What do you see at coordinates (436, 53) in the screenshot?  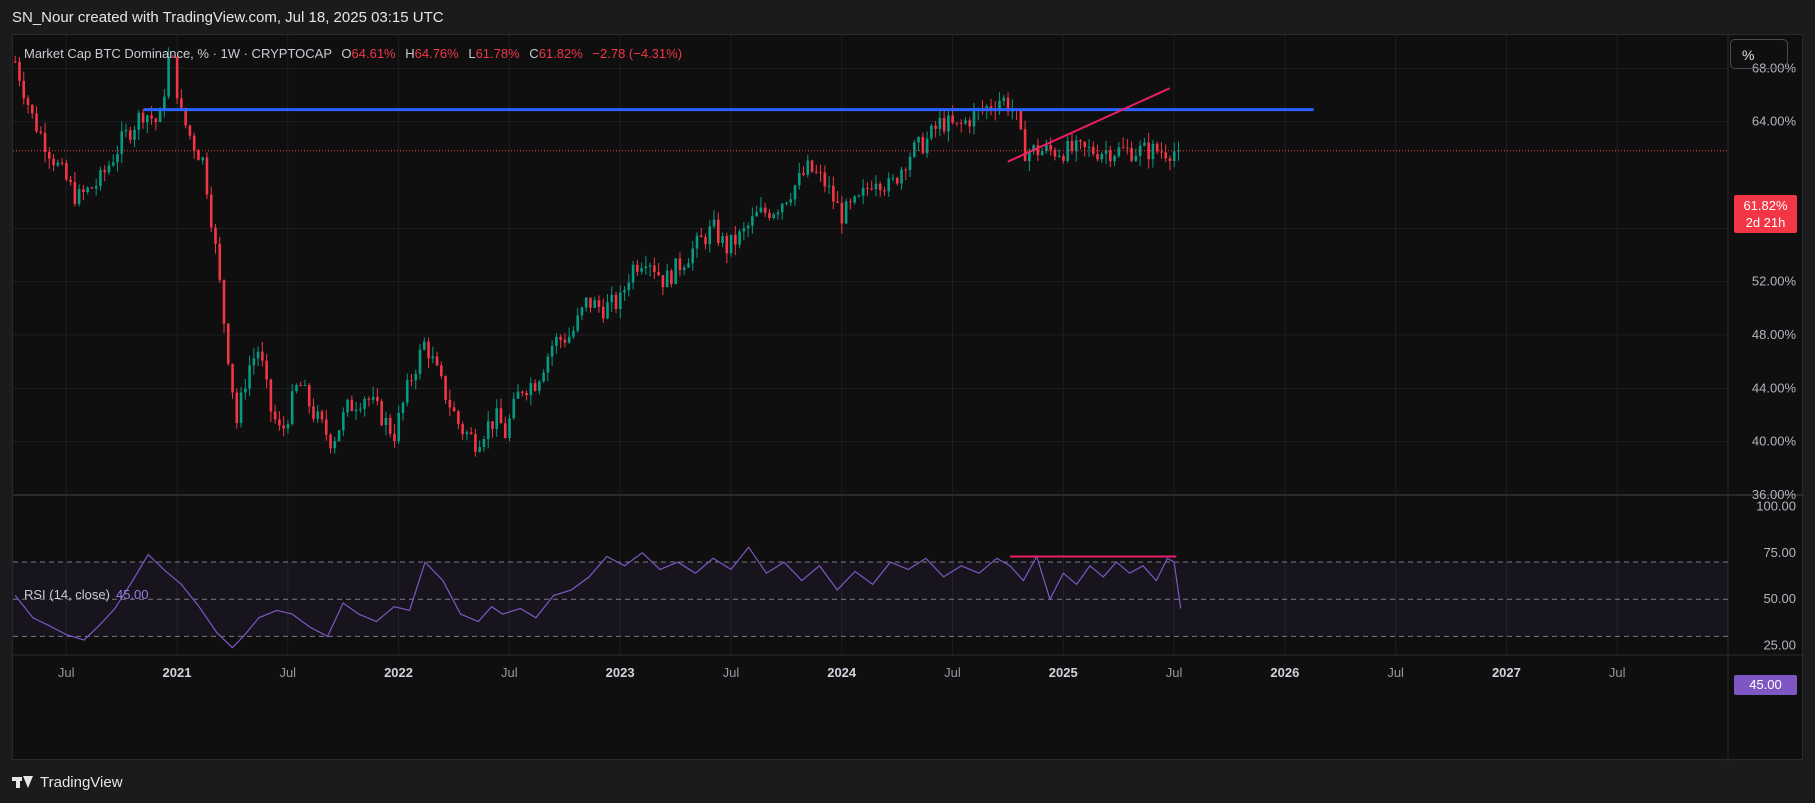 I see `high-value: 64.76%` at bounding box center [436, 53].